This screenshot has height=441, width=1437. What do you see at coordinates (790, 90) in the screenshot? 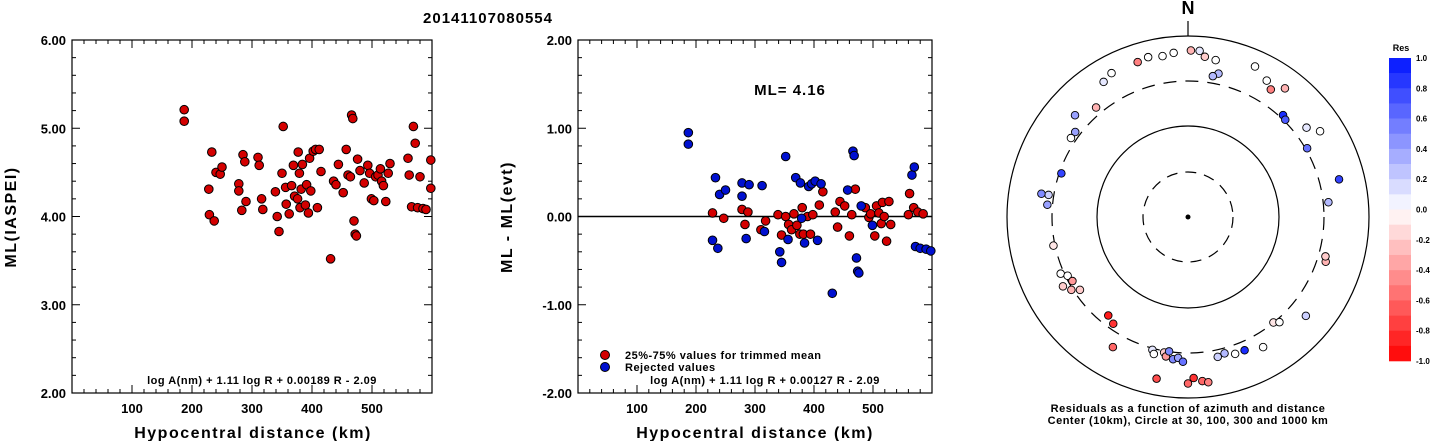
I see `ml-value-label: ML= 4.16` at bounding box center [790, 90].